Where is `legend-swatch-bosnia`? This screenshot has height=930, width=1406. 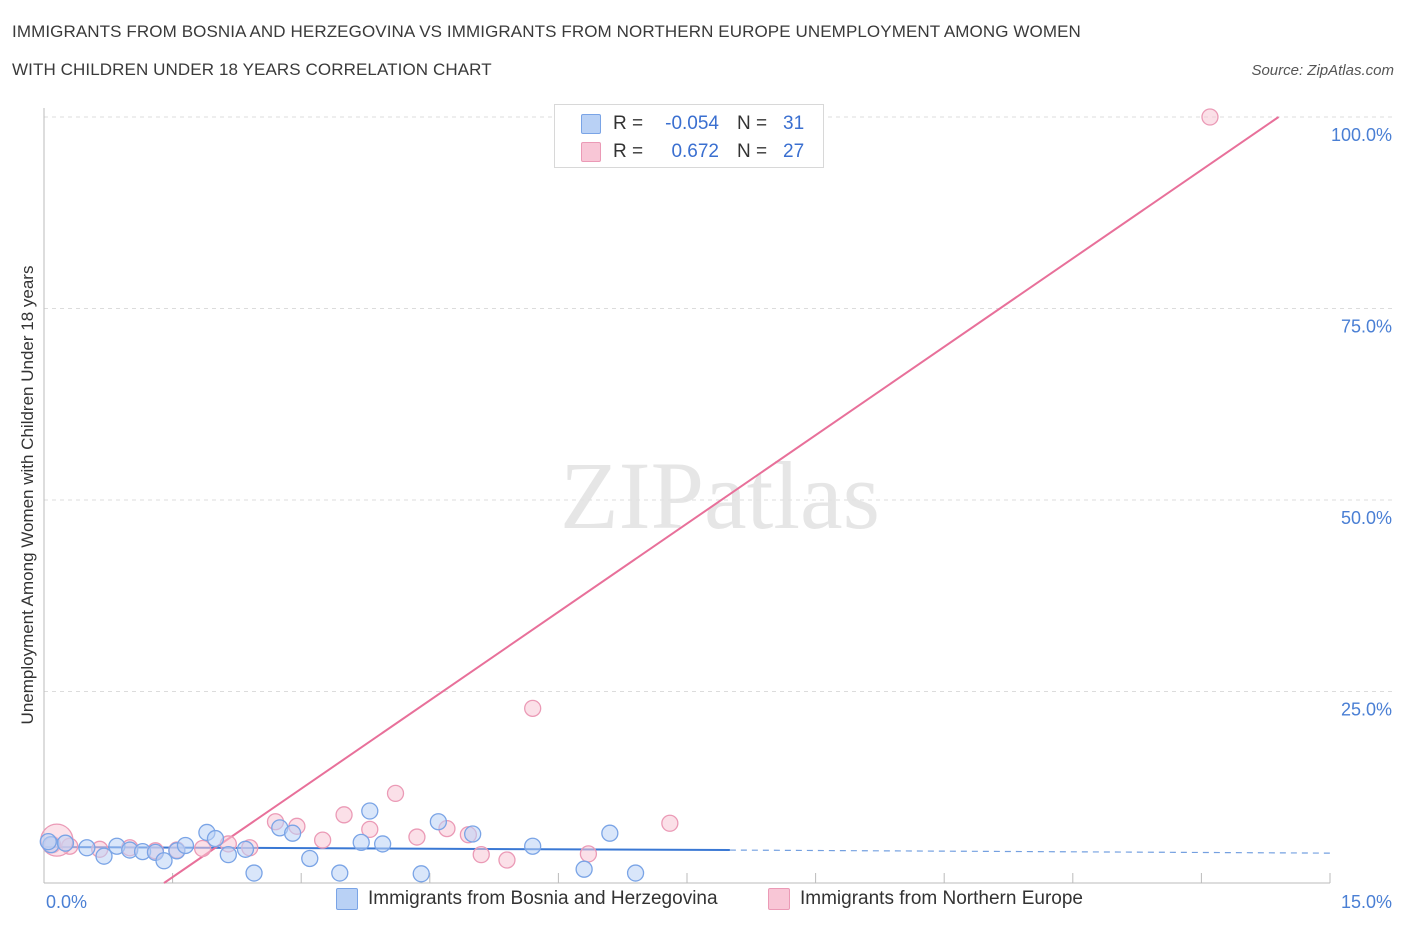 legend-swatch-bosnia is located at coordinates (591, 124).